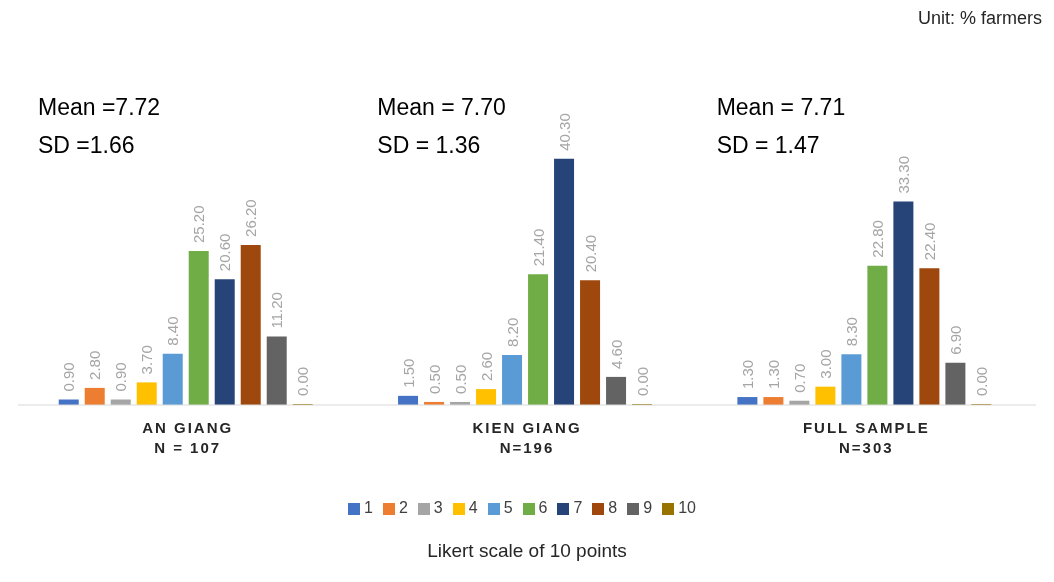 Image resolution: width=1054 pixels, height=582 pixels. I want to click on data-label: 3.70, so click(147, 360).